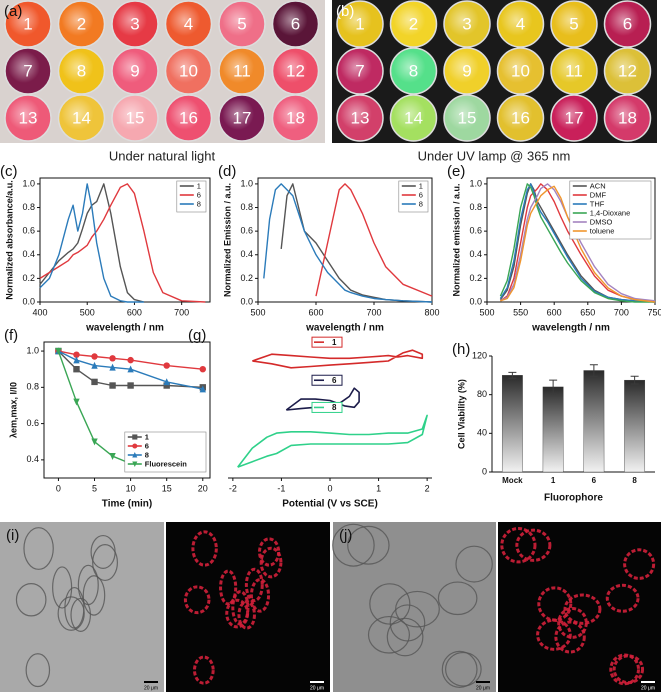 This screenshot has height=697, width=661. I want to click on scale-bar-label: 20 μm, so click(483, 688).